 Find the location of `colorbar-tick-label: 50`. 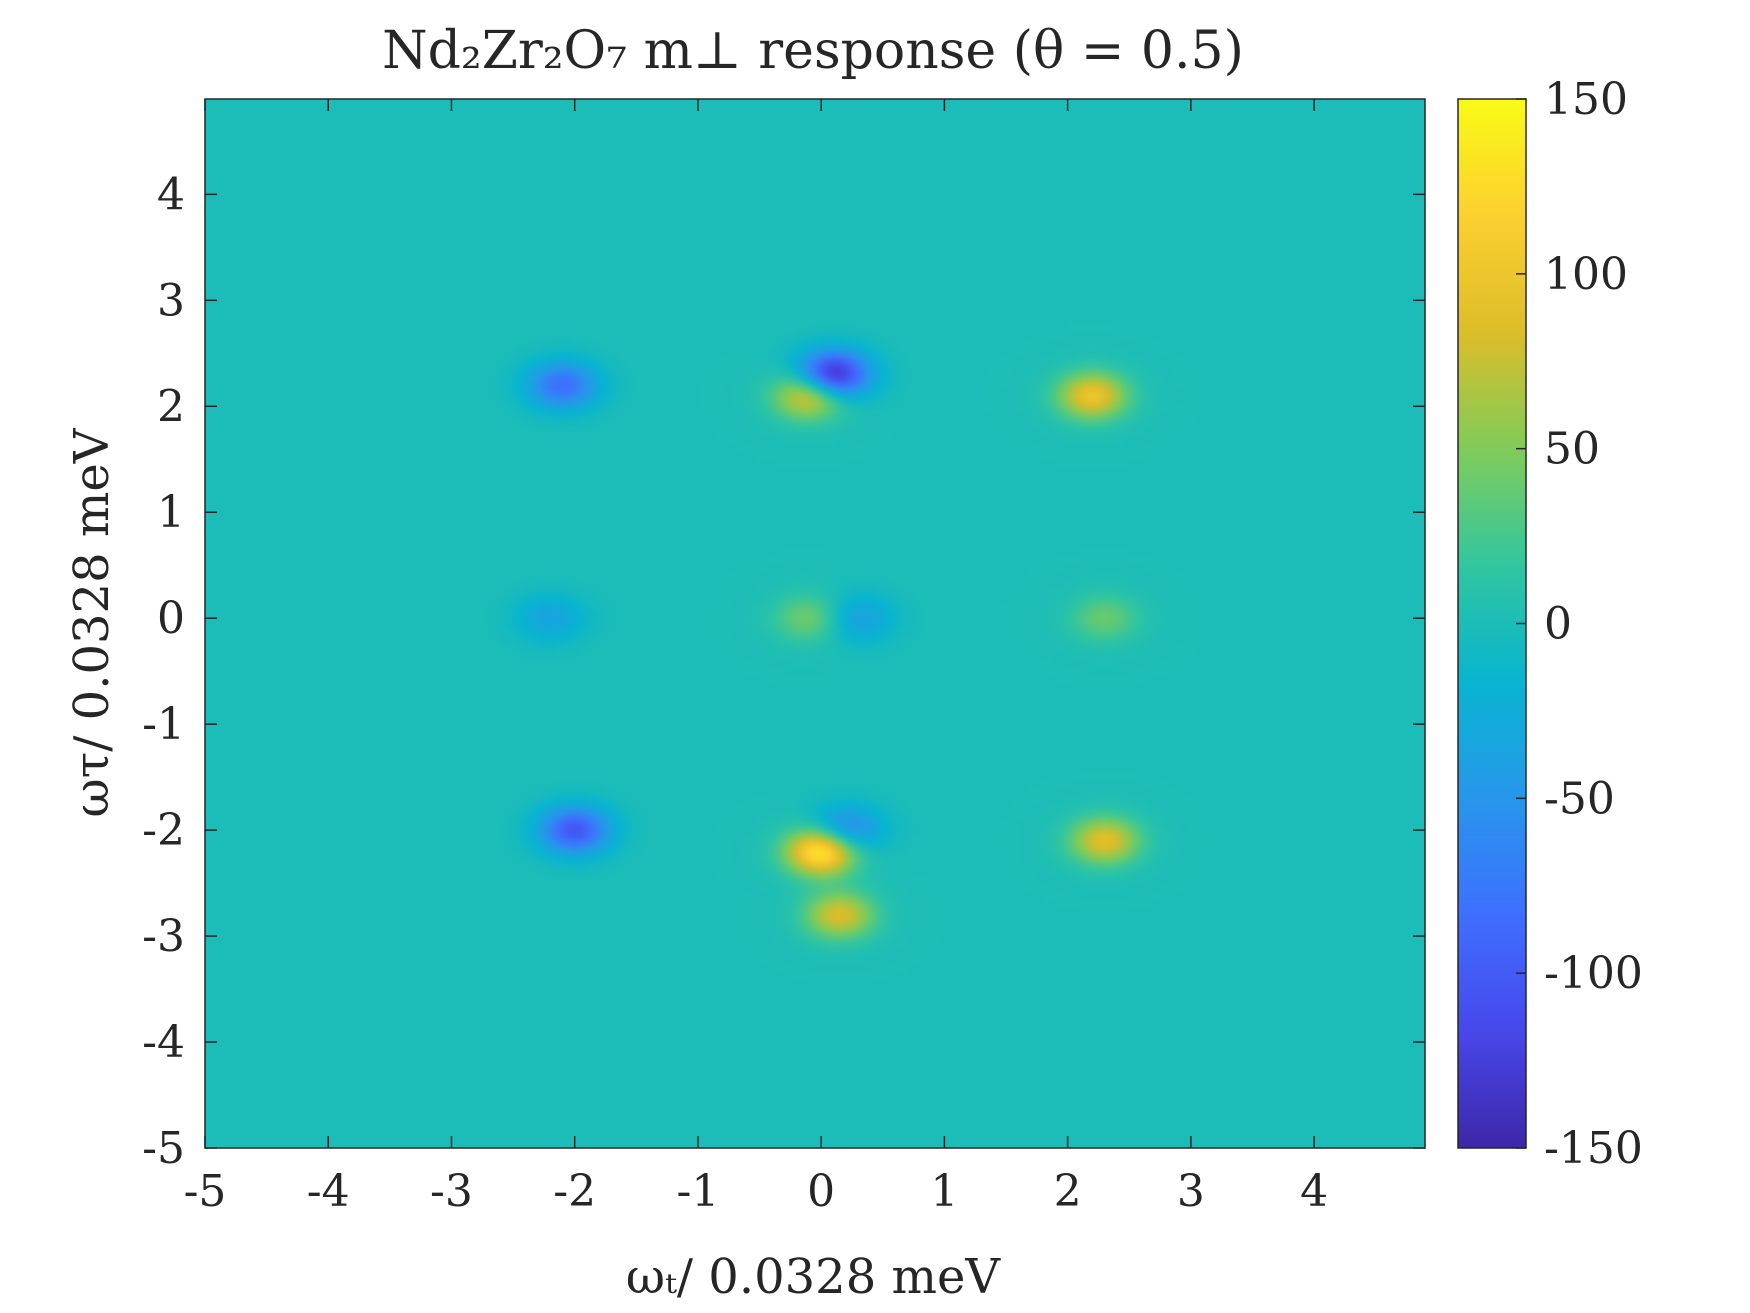

colorbar-tick-label: 50 is located at coordinates (1572, 449).